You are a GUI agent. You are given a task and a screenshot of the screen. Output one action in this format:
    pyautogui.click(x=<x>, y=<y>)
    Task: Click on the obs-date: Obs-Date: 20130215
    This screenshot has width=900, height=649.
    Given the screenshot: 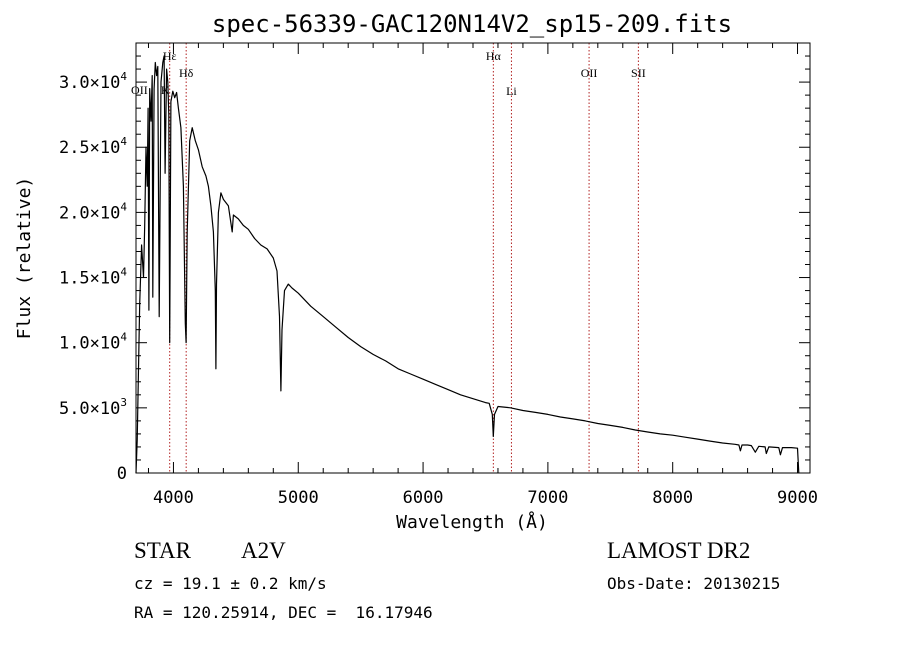 What is the action you would take?
    pyautogui.click(x=694, y=583)
    